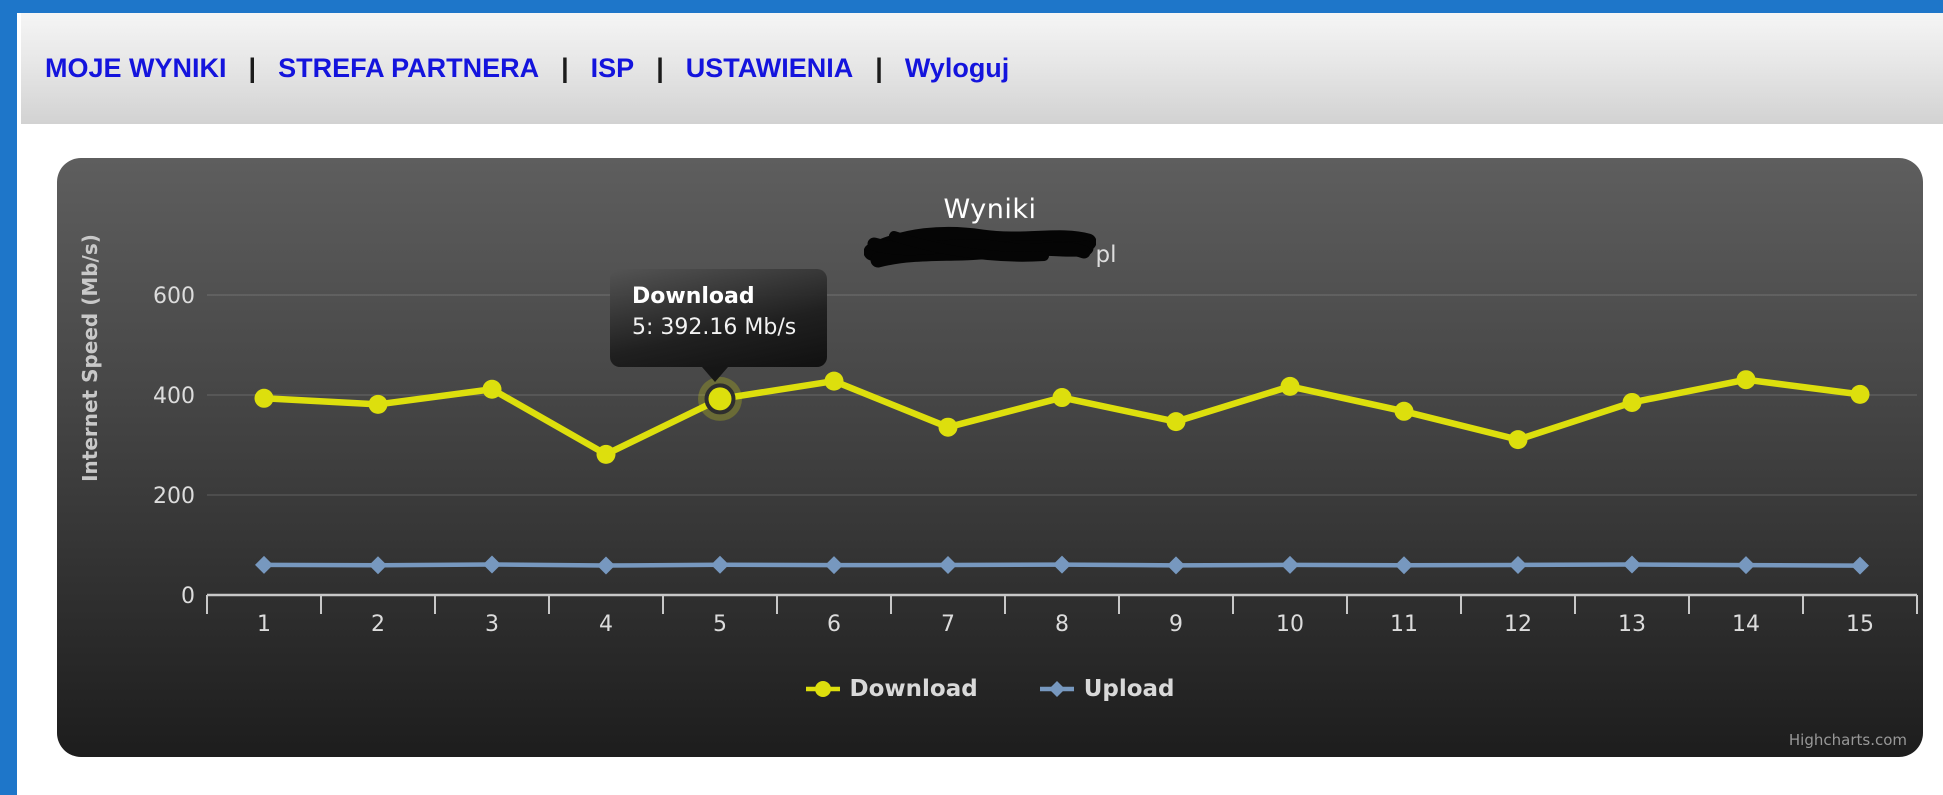 Image resolution: width=1943 pixels, height=795 pixels. I want to click on y-axis-label: 600, so click(174, 296).